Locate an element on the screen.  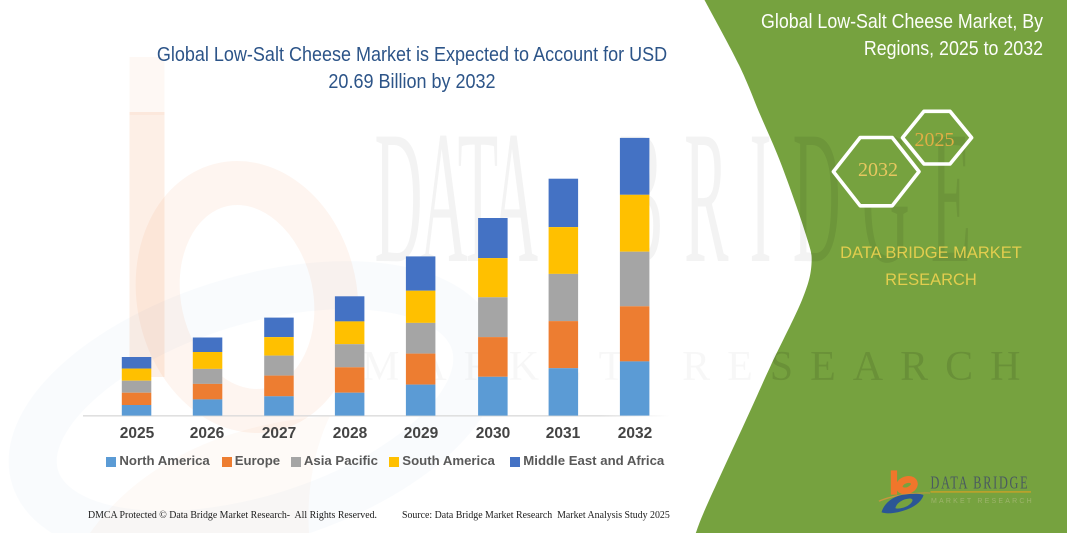
svg-text: DATA BRIDGE is located at coordinates (980, 484).